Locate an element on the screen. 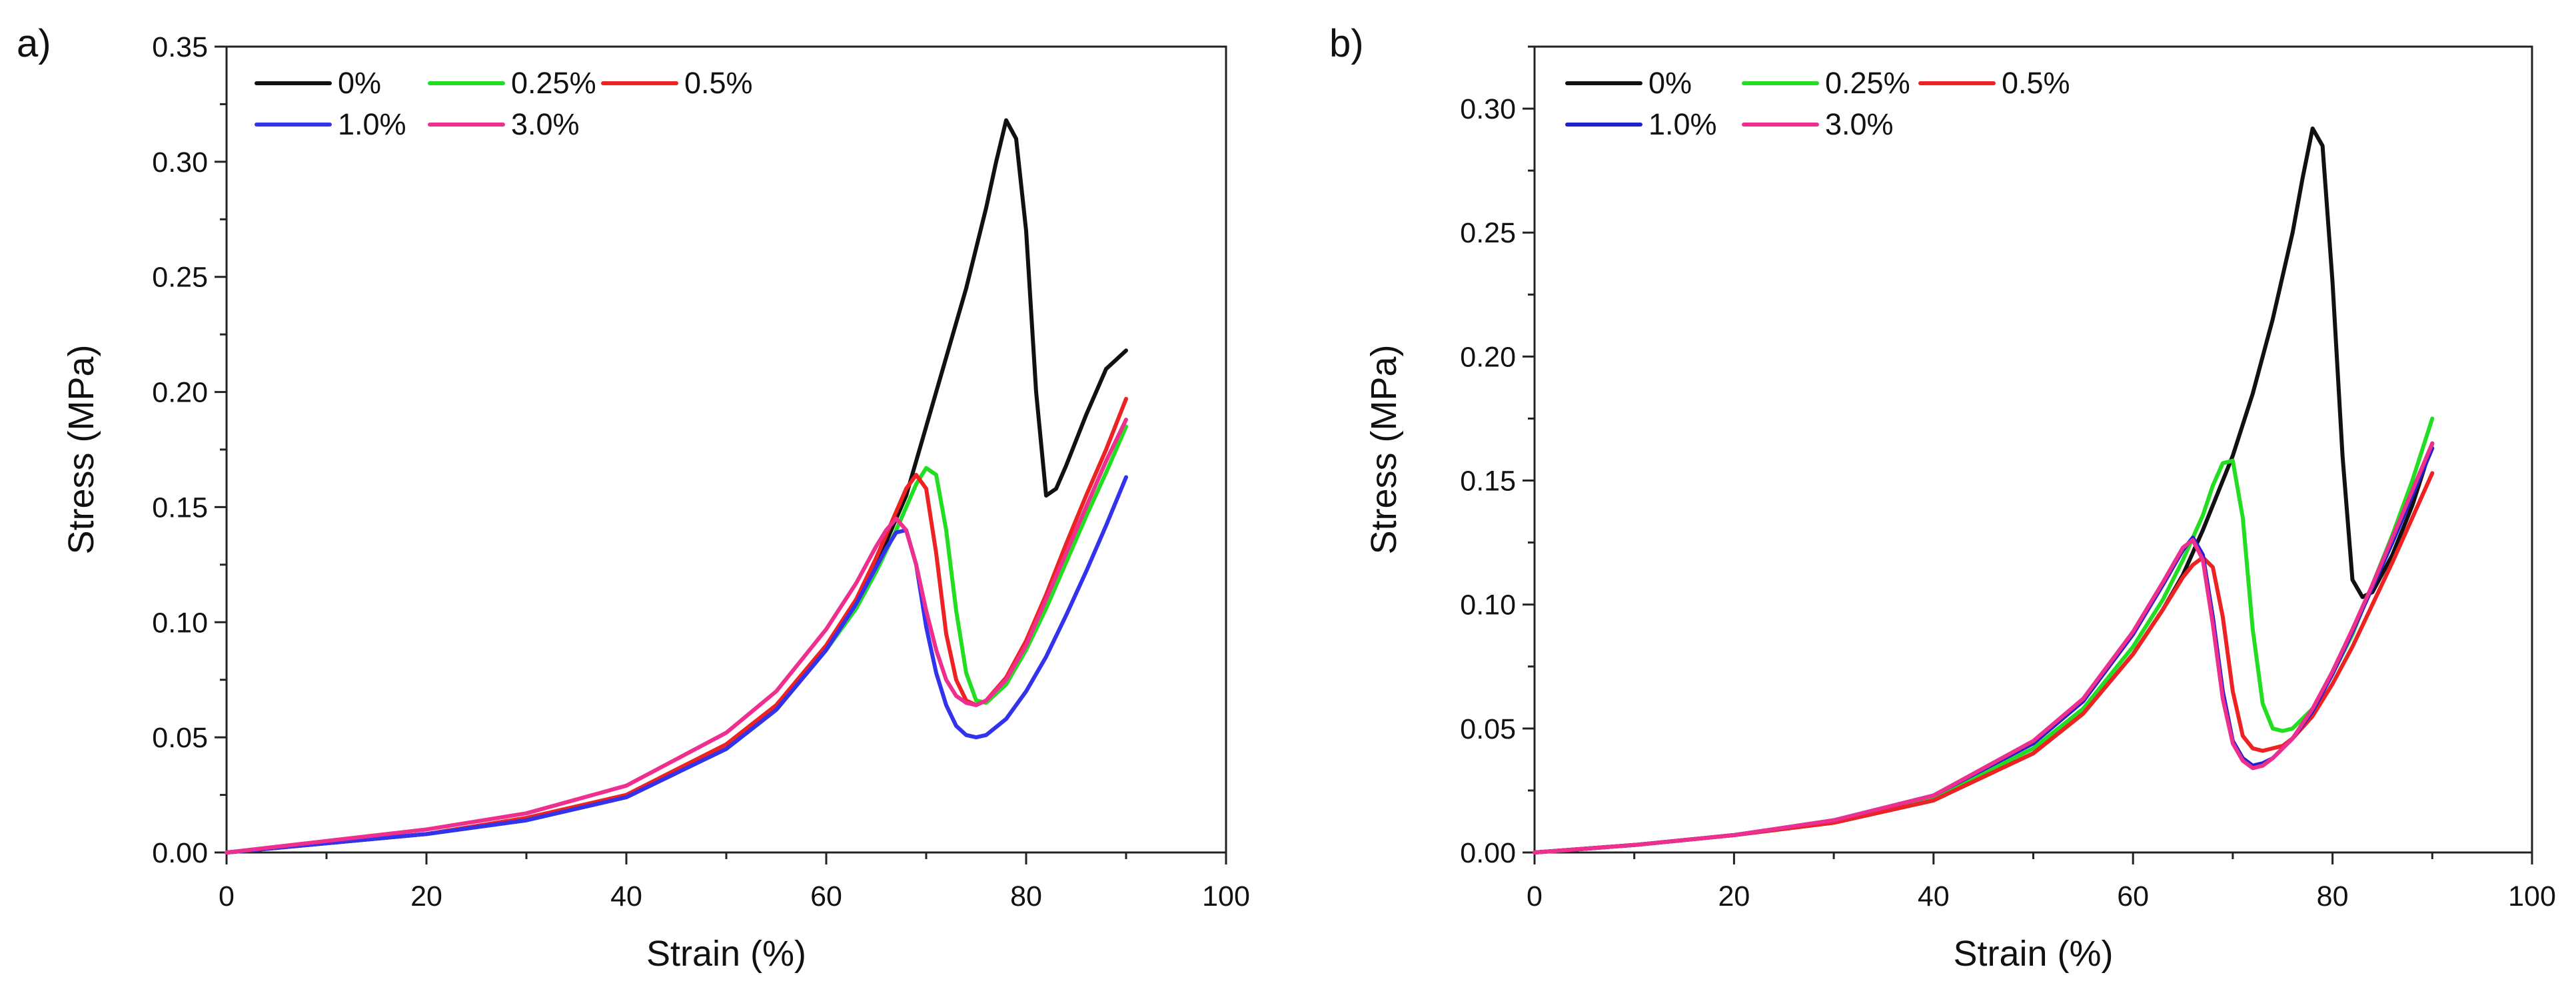 This screenshot has width=2576, height=993. panel-label: b) is located at coordinates (1346, 43).